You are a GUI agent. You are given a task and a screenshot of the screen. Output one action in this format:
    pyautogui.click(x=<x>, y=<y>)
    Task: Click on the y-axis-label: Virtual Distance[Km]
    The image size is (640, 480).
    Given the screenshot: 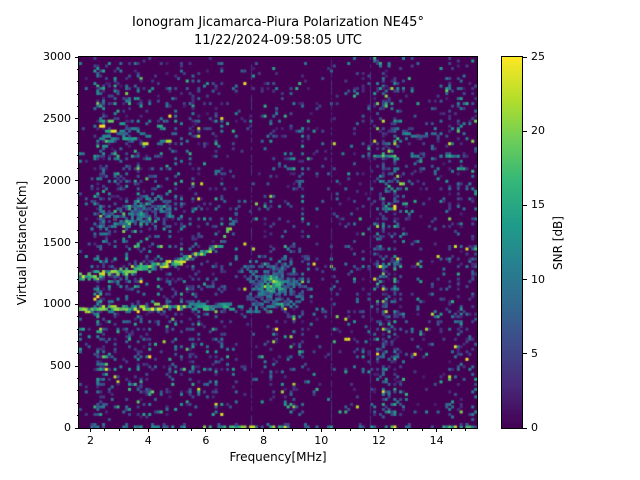 What is the action you would take?
    pyautogui.click(x=22, y=243)
    